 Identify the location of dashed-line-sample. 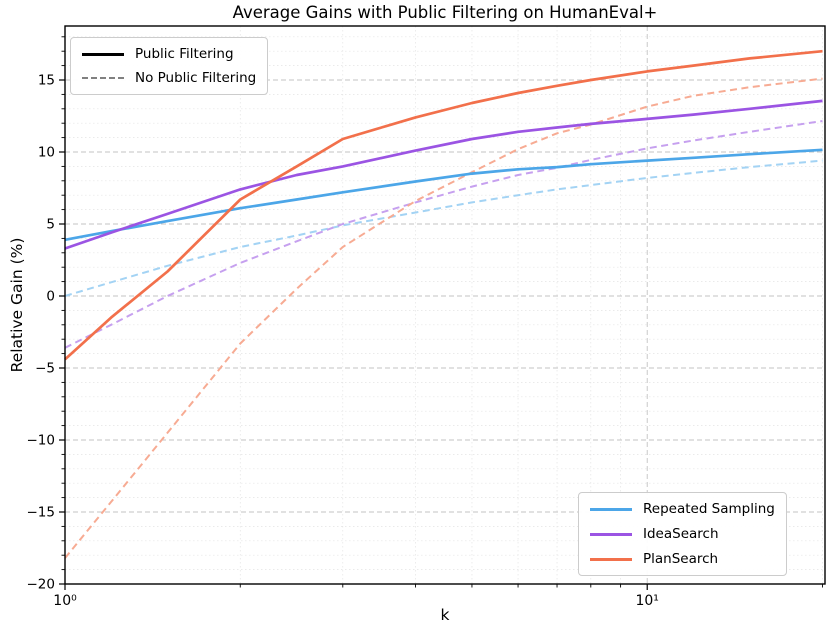
(103, 78).